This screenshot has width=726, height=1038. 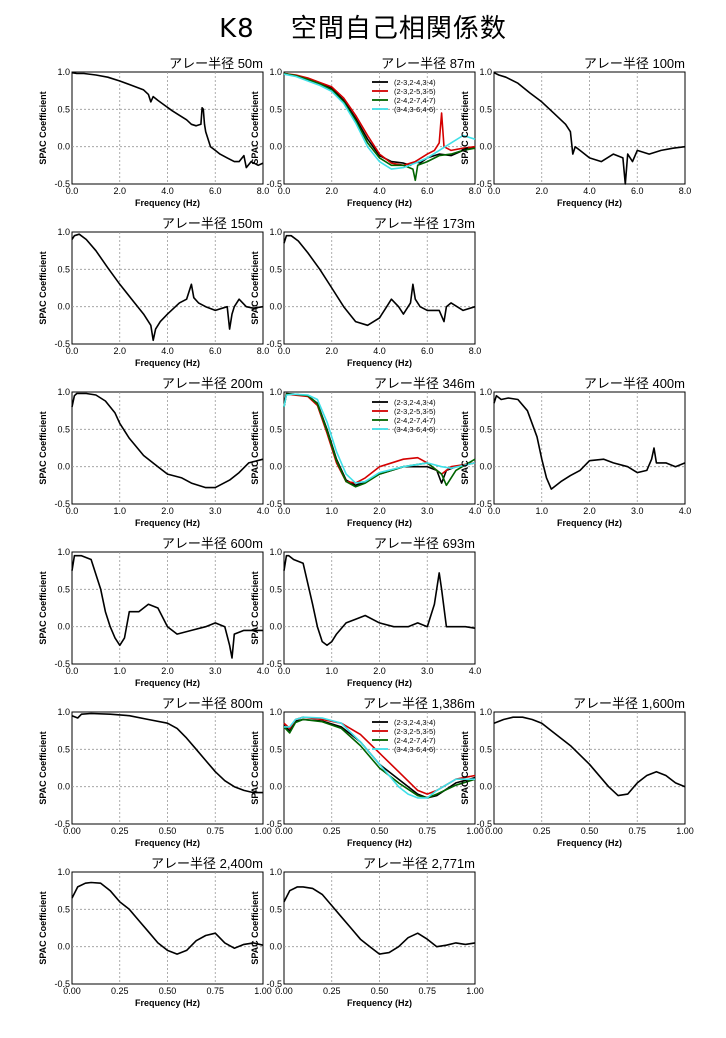 I want to click on chart-title: アレー半径 100m, so click(x=634, y=63).